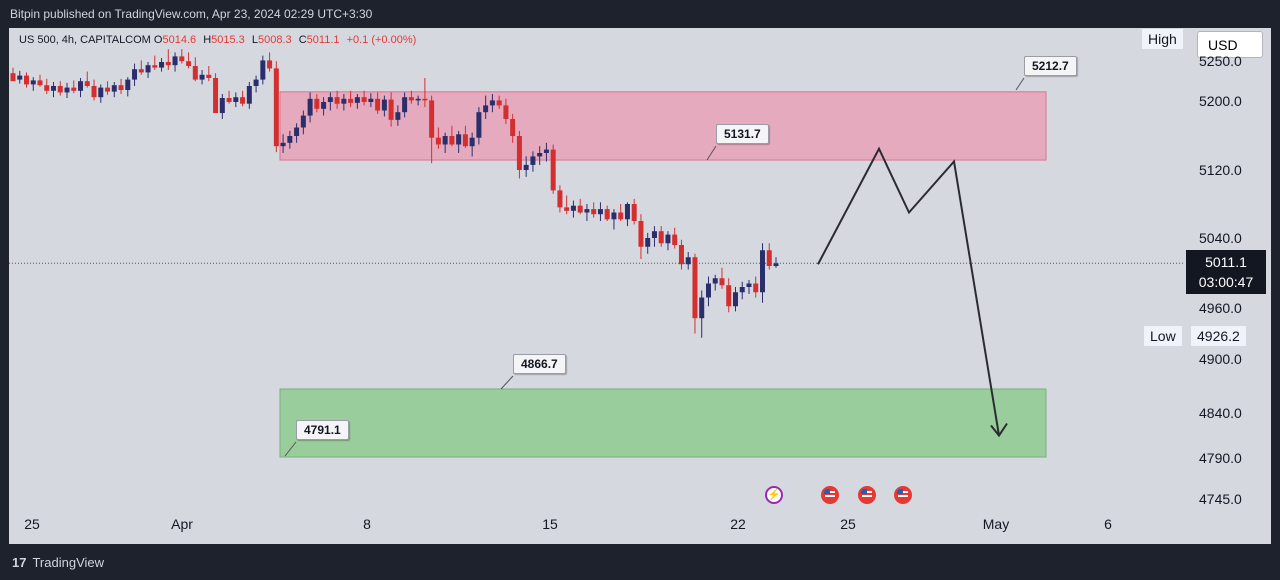  Describe the element at coordinates (32, 524) in the screenshot. I see `time-tick: 25` at that location.